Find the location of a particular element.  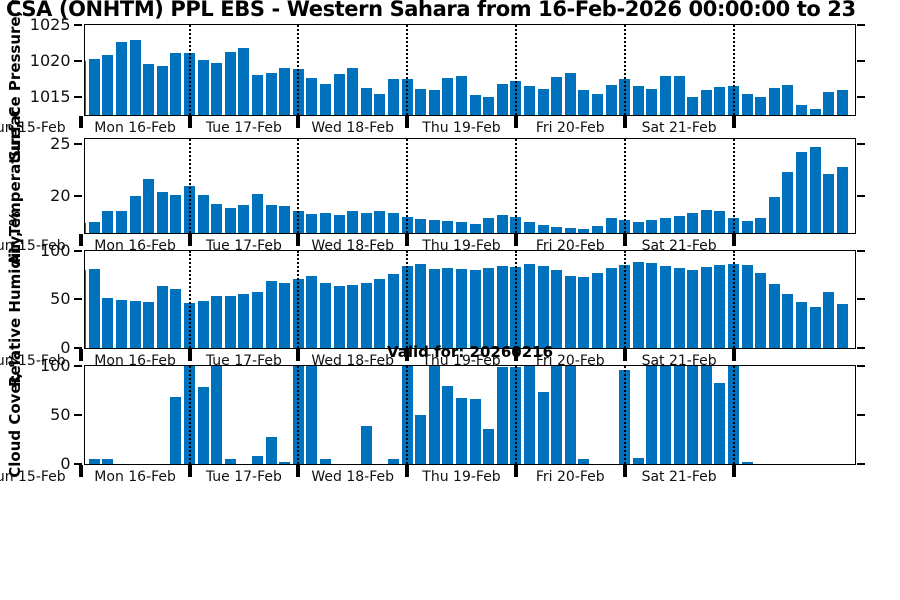

plot-area-surface-pressure is located at coordinates (469, 69).